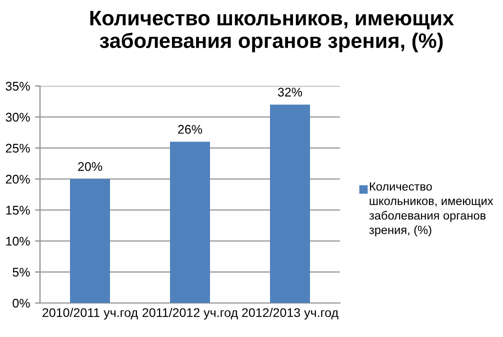 This screenshot has height=337, width=503. I want to click on x-tick-label: 2011/2012 уч.год, so click(190, 314).